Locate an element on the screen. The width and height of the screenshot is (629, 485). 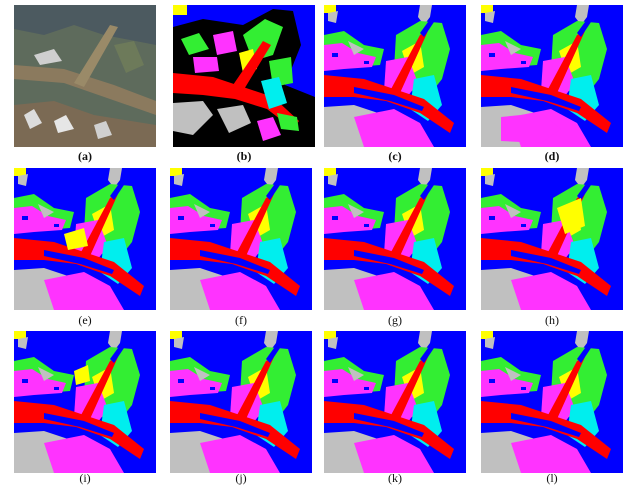
panel-caption: (c) is located at coordinates (395, 156).